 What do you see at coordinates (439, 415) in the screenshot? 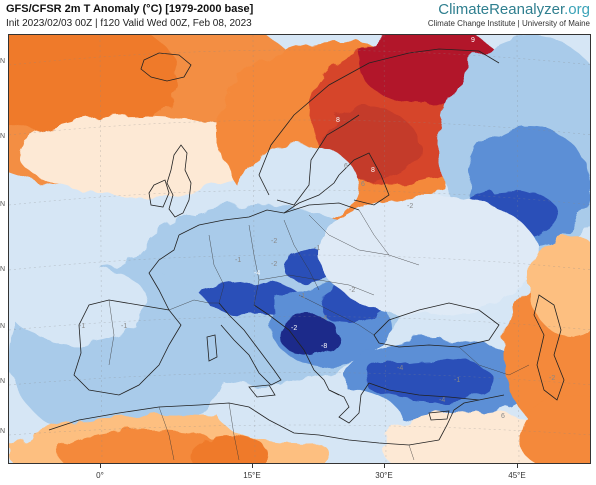
I see `coast-cyprus` at bounding box center [439, 415].